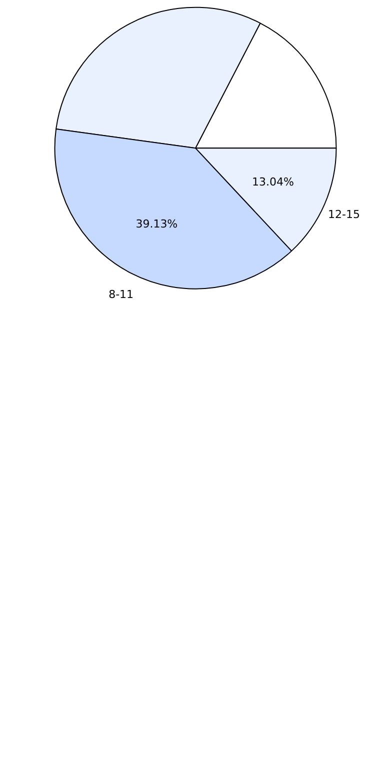 The width and height of the screenshot is (390, 780). What do you see at coordinates (273, 182) in the screenshot?
I see `data-label: 13.04%` at bounding box center [273, 182].